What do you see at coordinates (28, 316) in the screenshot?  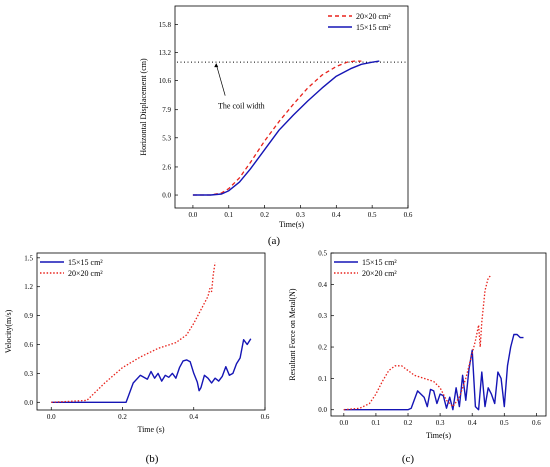 I see `y-tick-label-b-3: 0.9` at bounding box center [28, 316].